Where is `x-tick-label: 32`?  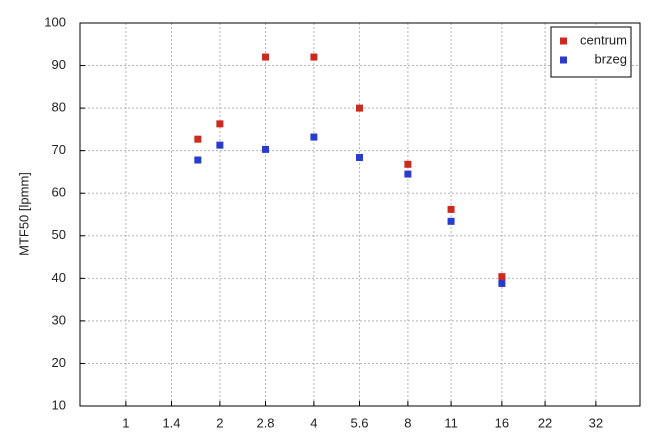
x-tick-label: 32 is located at coordinates (596, 422).